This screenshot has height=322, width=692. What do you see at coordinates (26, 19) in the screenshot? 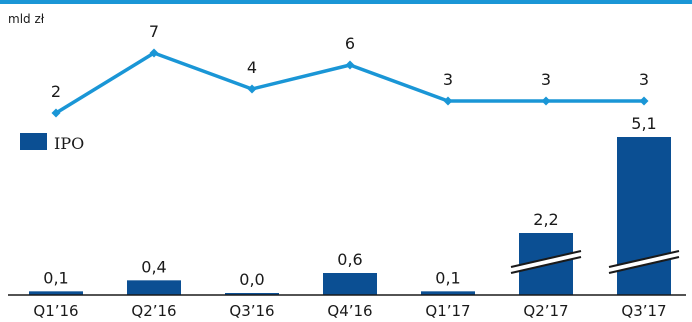
I see `unit-label: mld zł` at bounding box center [26, 19].